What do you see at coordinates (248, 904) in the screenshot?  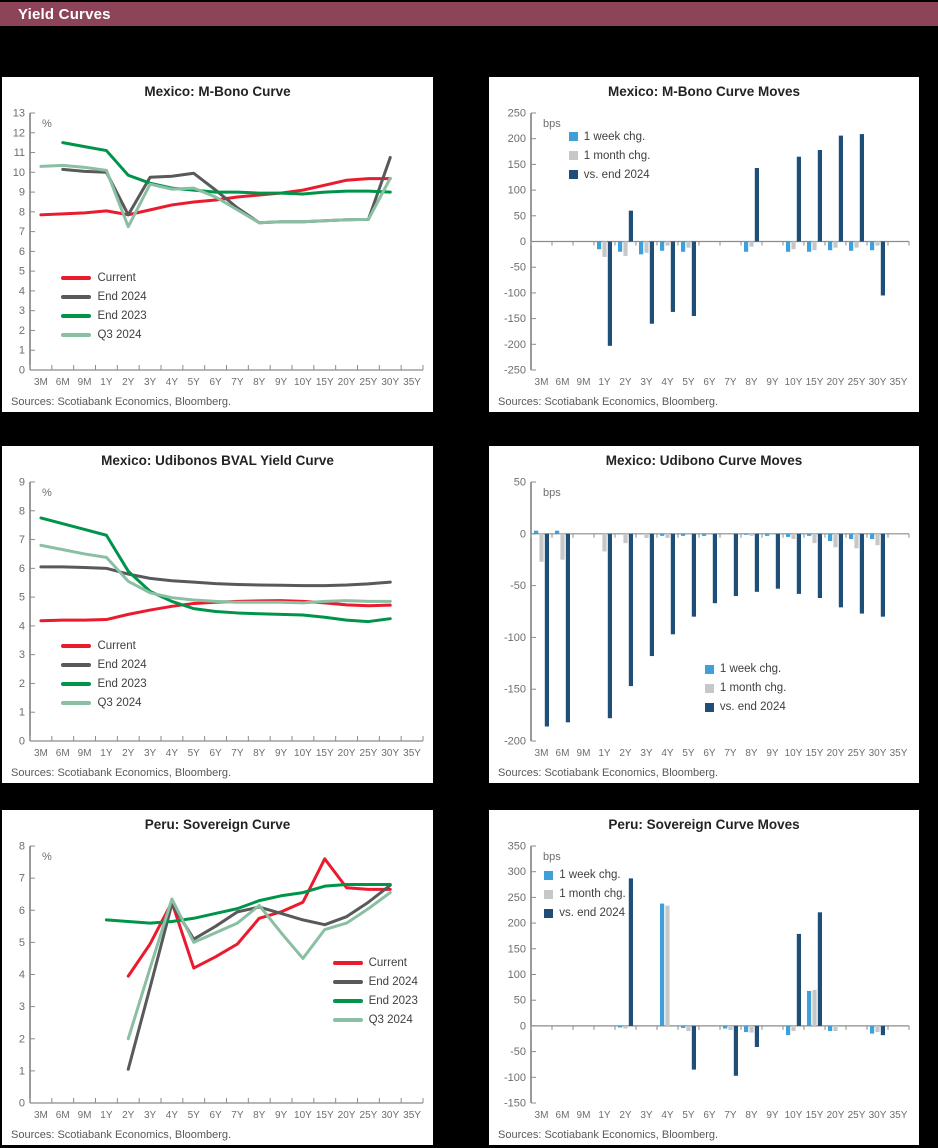 I see `series-line-end-2023` at bounding box center [248, 904].